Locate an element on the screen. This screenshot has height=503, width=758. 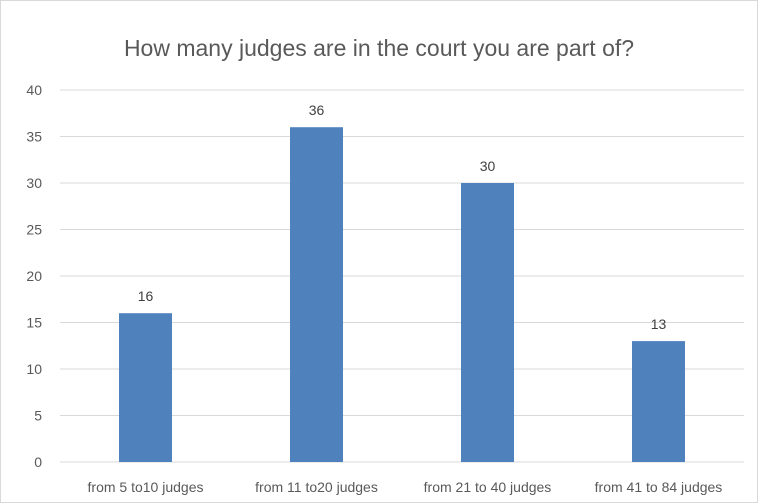
y-tick-label: 30 is located at coordinates (34, 183).